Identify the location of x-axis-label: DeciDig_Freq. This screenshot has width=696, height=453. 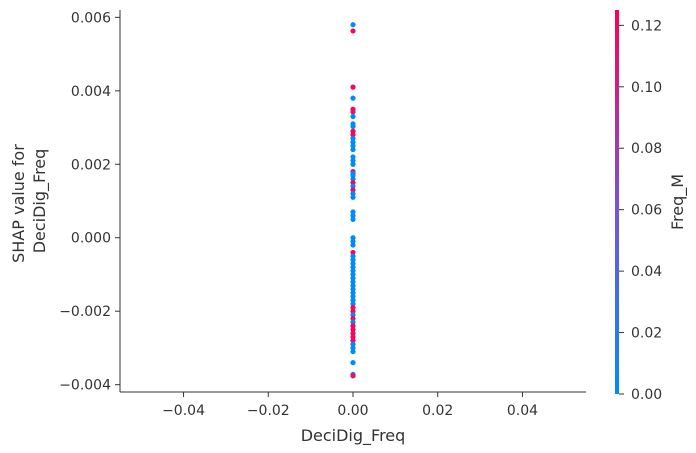
(353, 436).